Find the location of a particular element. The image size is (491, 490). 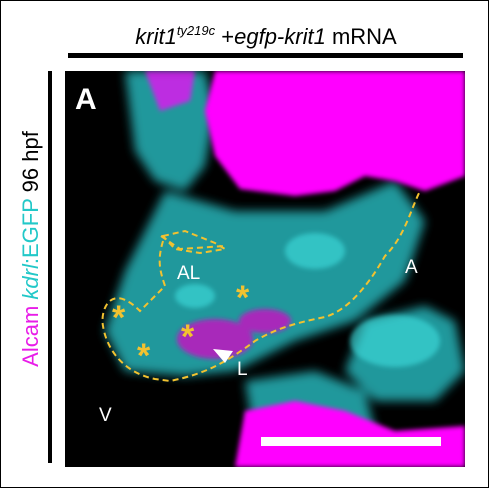

asterisk-2: * is located at coordinates (243, 298).